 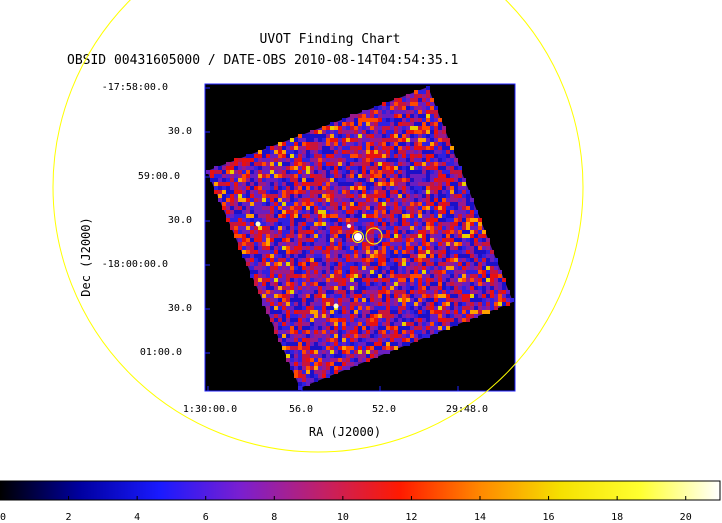 I want to click on colorbar-tick-label: 6, so click(x=205, y=517).